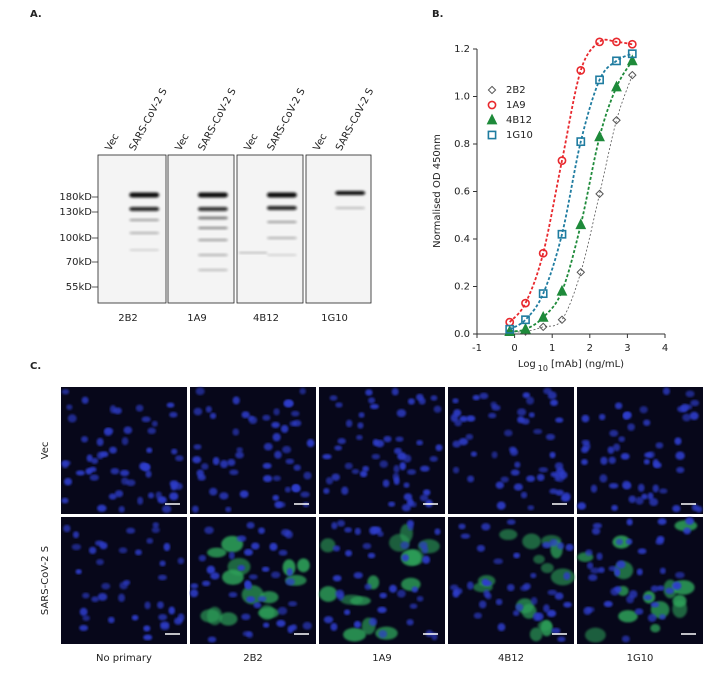 This screenshot has width=725, height=674. Describe the element at coordinates (627, 348) in the screenshot. I see `x-tick-label: 3` at that location.